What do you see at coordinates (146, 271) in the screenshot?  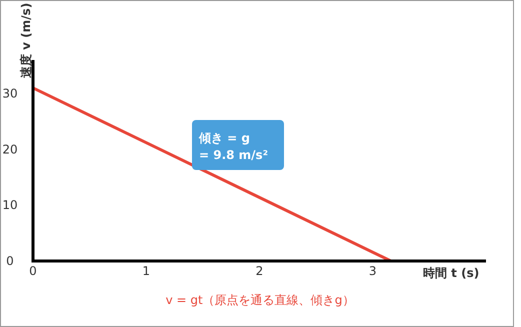 I see `x-tick-label: 1` at bounding box center [146, 271].